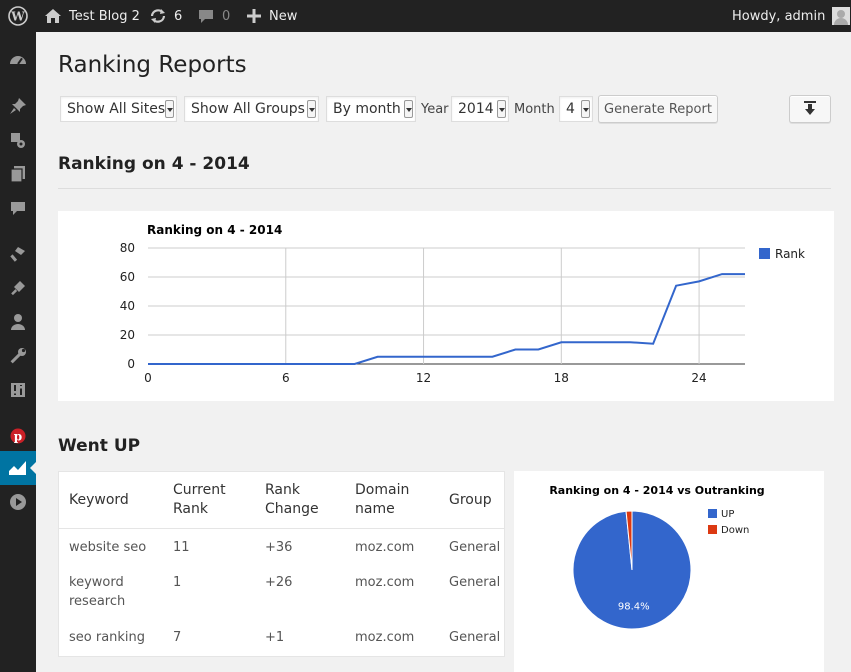 The height and width of the screenshot is (672, 851). Describe the element at coordinates (790, 254) in the screenshot. I see `legend-label: Rank` at that location.